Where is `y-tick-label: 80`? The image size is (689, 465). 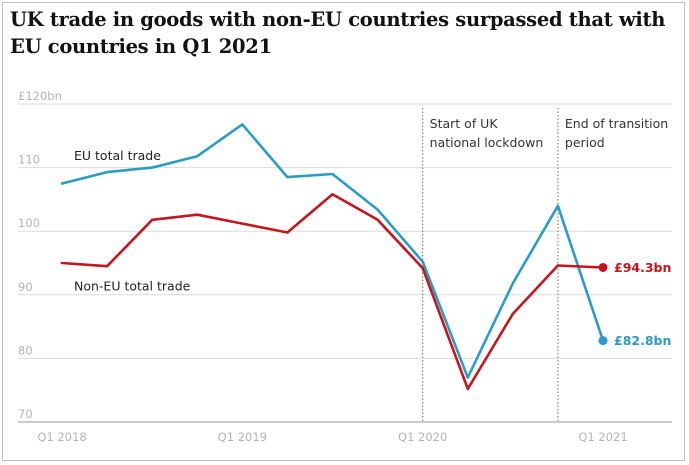
y-tick-label: 80 is located at coordinates (25, 350).